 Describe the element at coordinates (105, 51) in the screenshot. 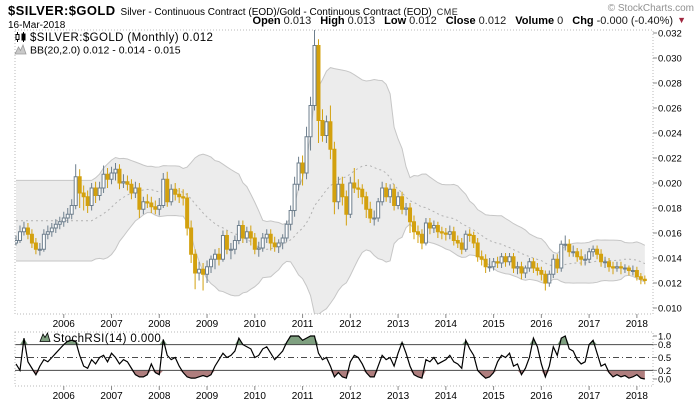

I see `bb-legend: BB(20,2.0) 0.012 - 0.014 - 0.015` at that location.